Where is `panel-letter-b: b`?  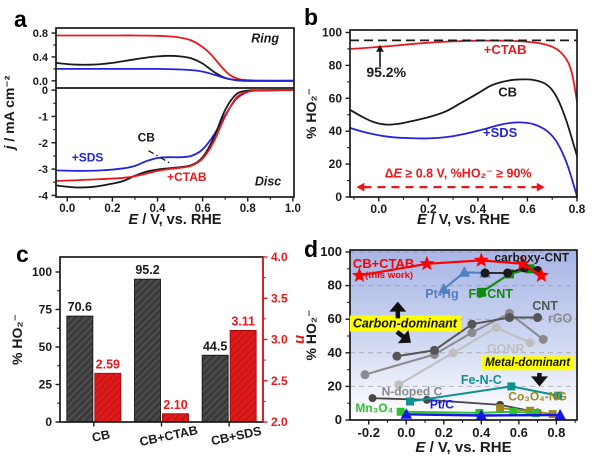
panel-letter-b: b is located at coordinates (311, 17).